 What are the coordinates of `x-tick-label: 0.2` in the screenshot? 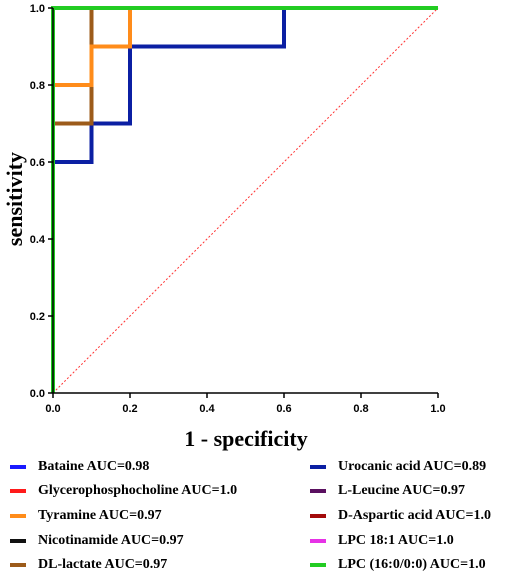 It's located at (129, 409).